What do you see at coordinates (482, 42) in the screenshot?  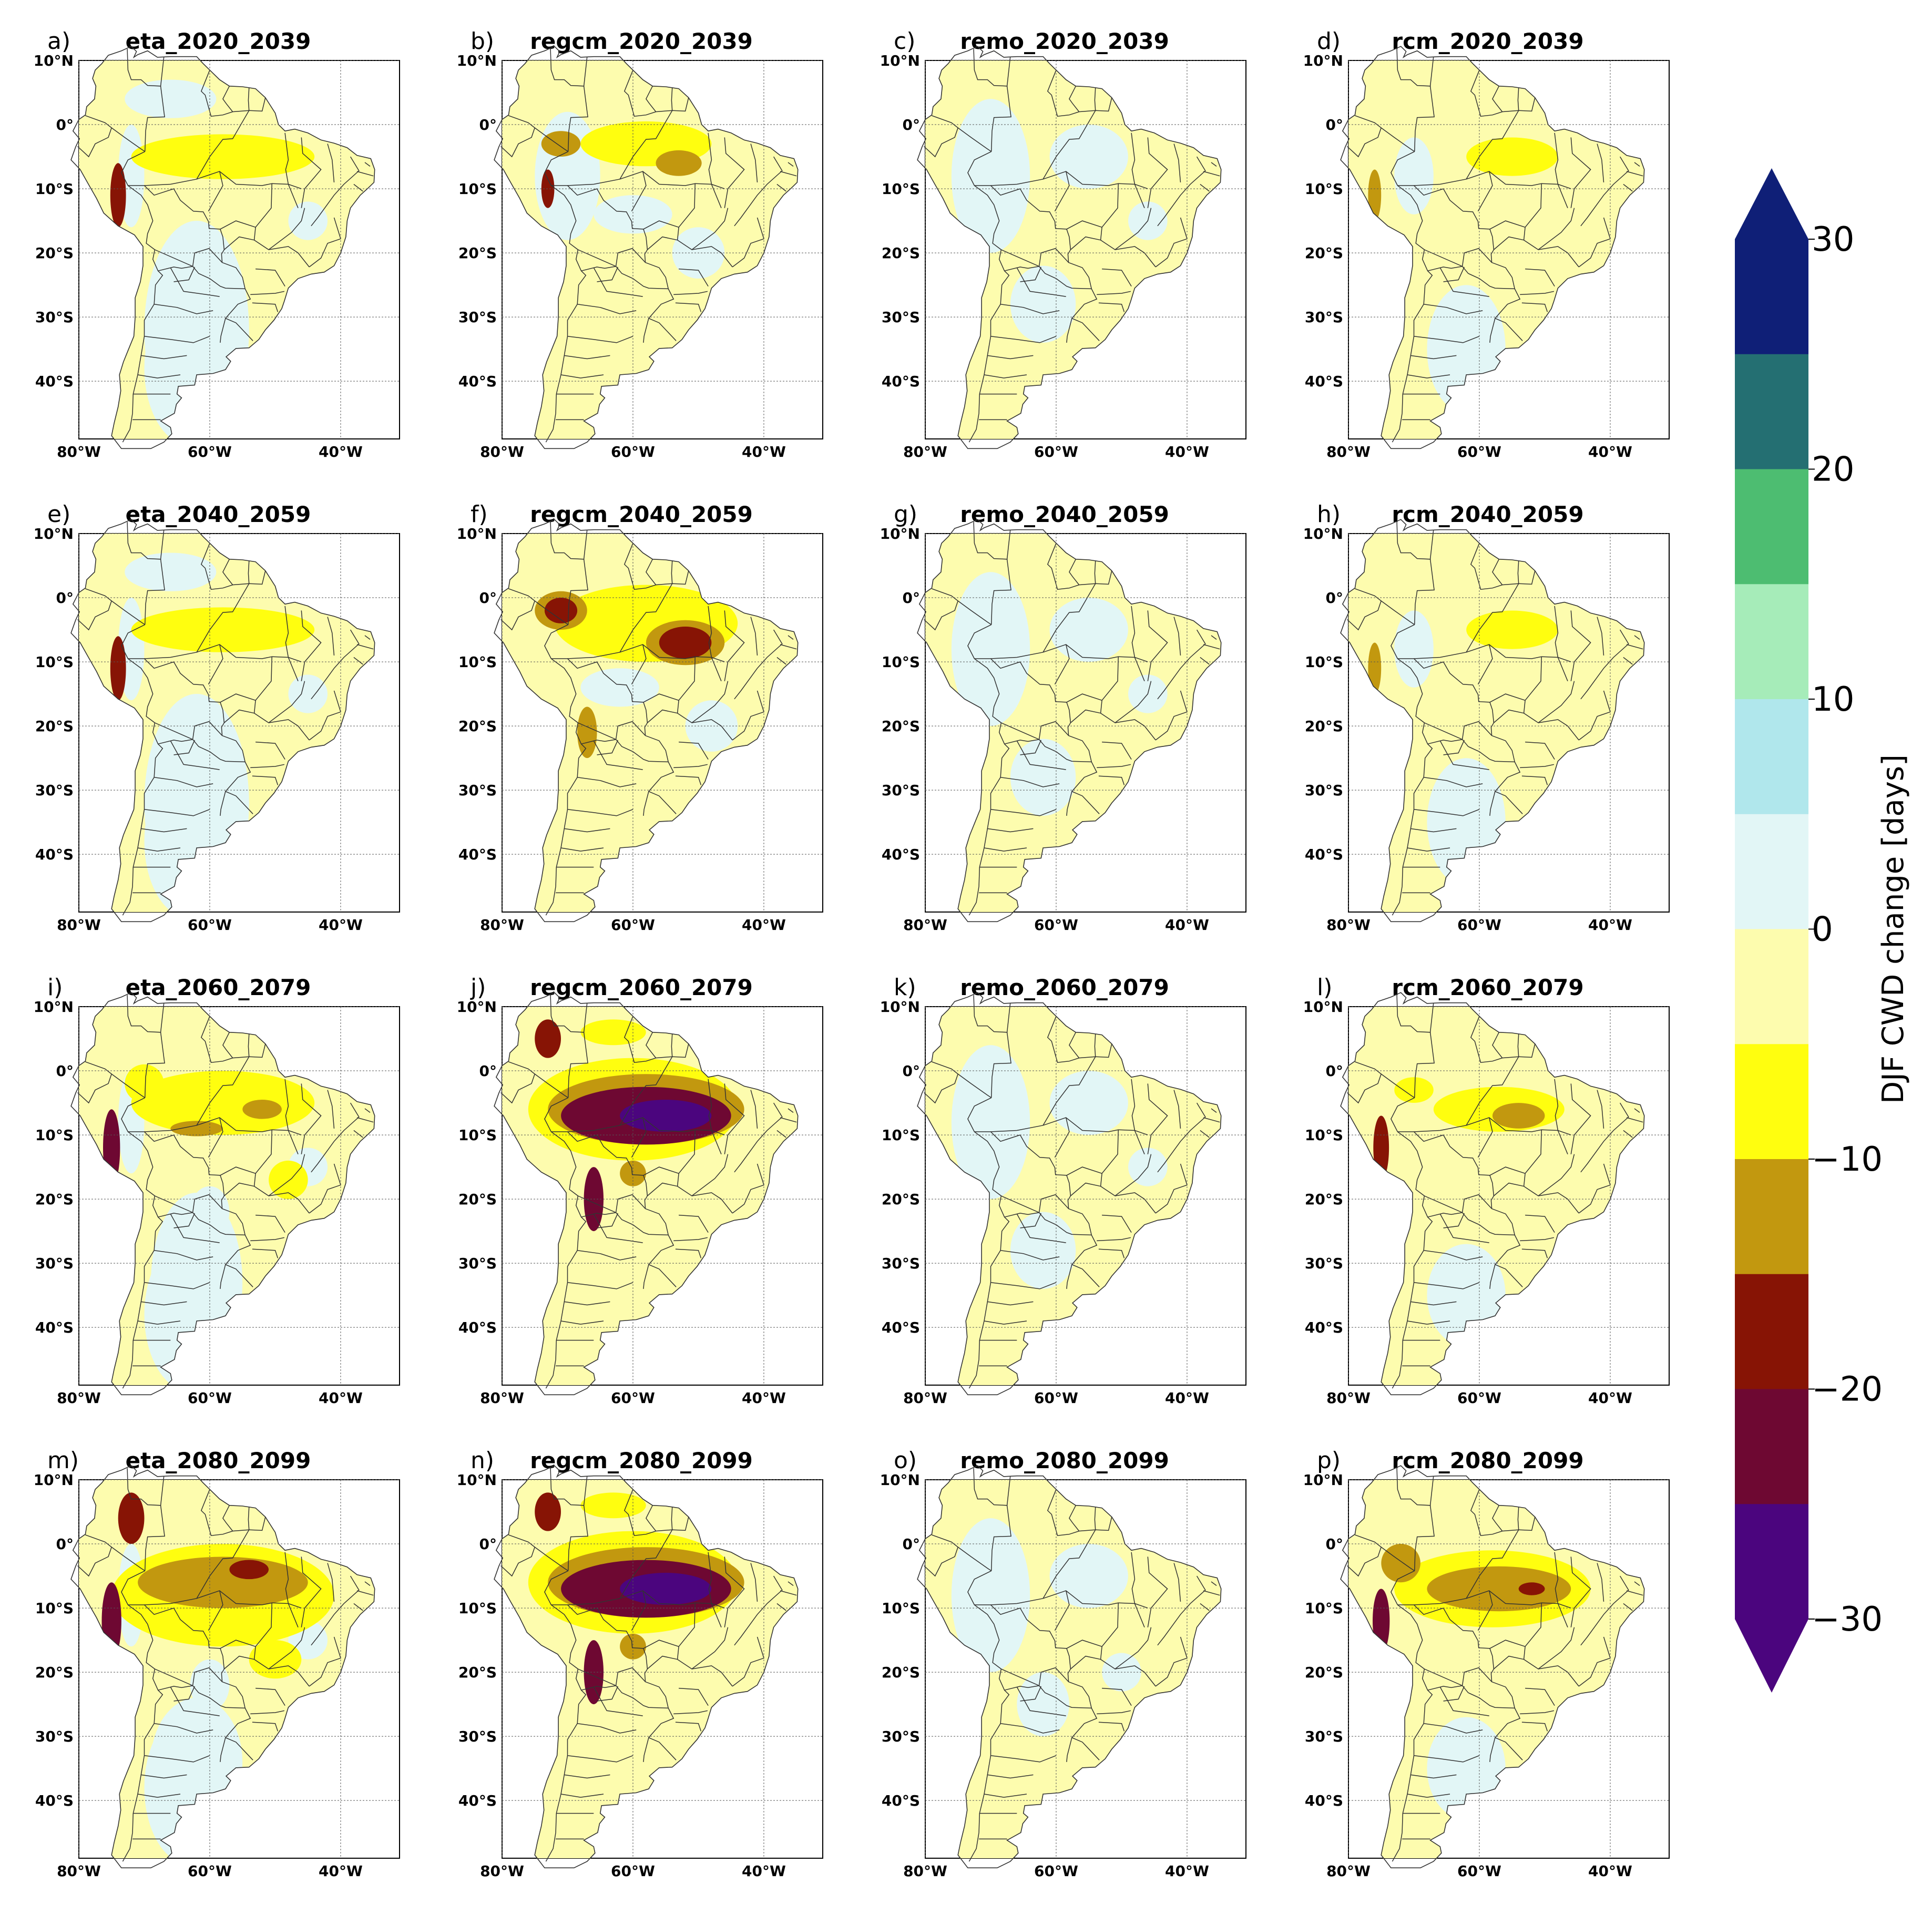 I see `panel-letter: b)` at bounding box center [482, 42].